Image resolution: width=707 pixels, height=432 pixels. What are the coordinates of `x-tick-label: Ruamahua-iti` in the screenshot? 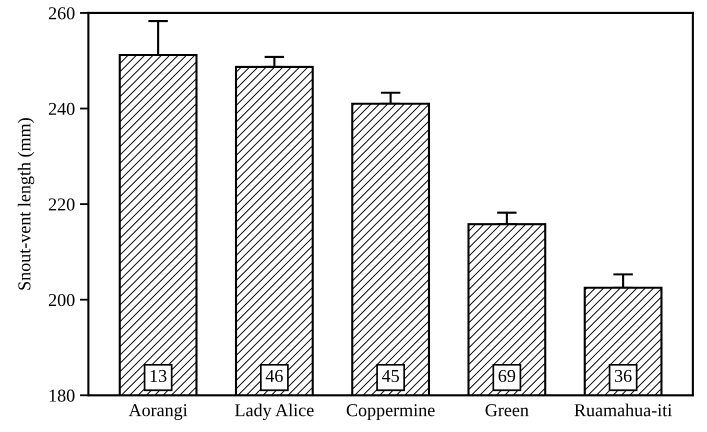 It's located at (623, 410).